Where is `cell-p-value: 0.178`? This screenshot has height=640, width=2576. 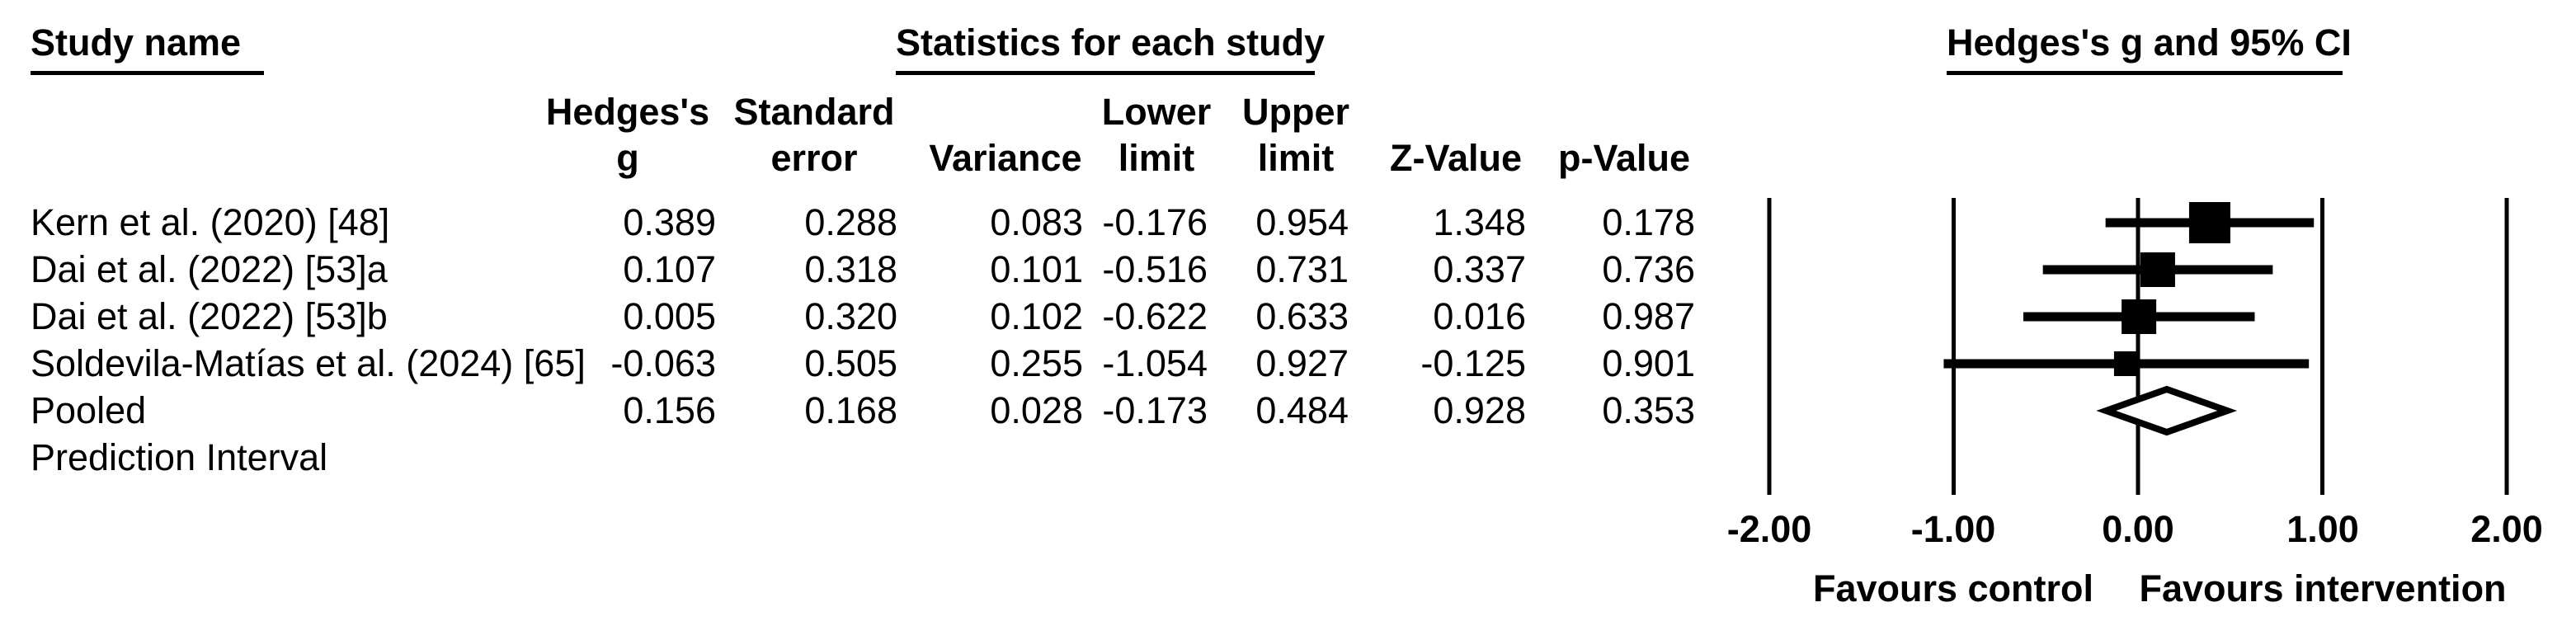 cell-p-value: 0.178 is located at coordinates (1648, 222).